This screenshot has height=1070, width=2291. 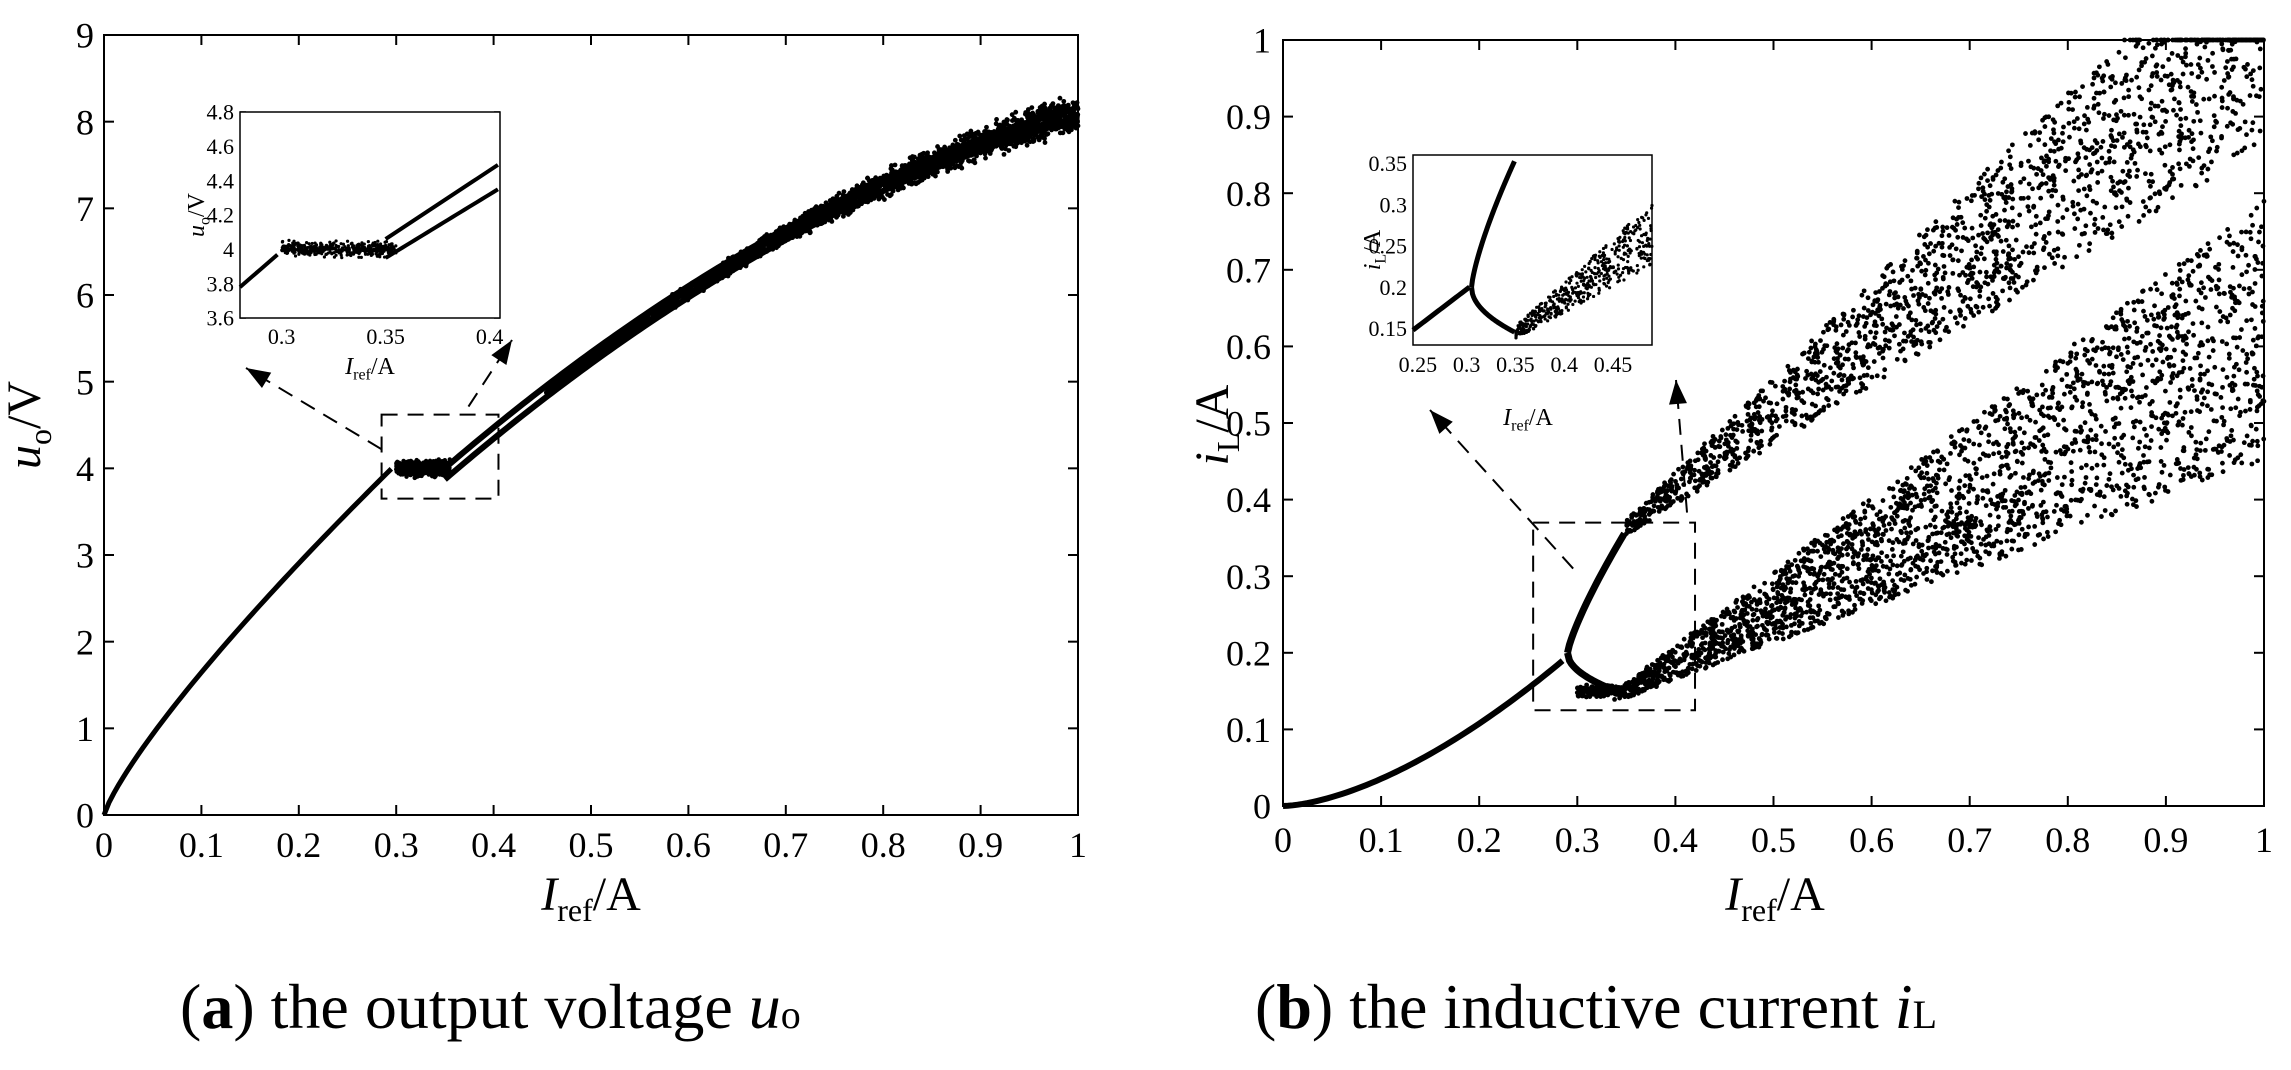 I want to click on x-tick-label: 0.3, so click(x=282, y=336).